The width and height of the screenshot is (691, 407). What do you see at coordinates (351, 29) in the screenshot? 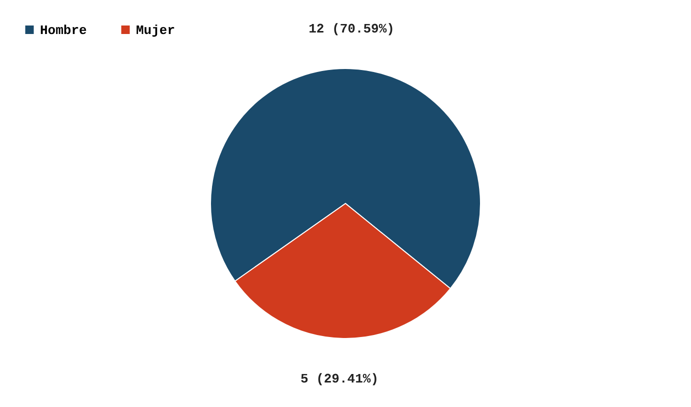
I see `data-label: 12 (70.59%)` at bounding box center [351, 29].